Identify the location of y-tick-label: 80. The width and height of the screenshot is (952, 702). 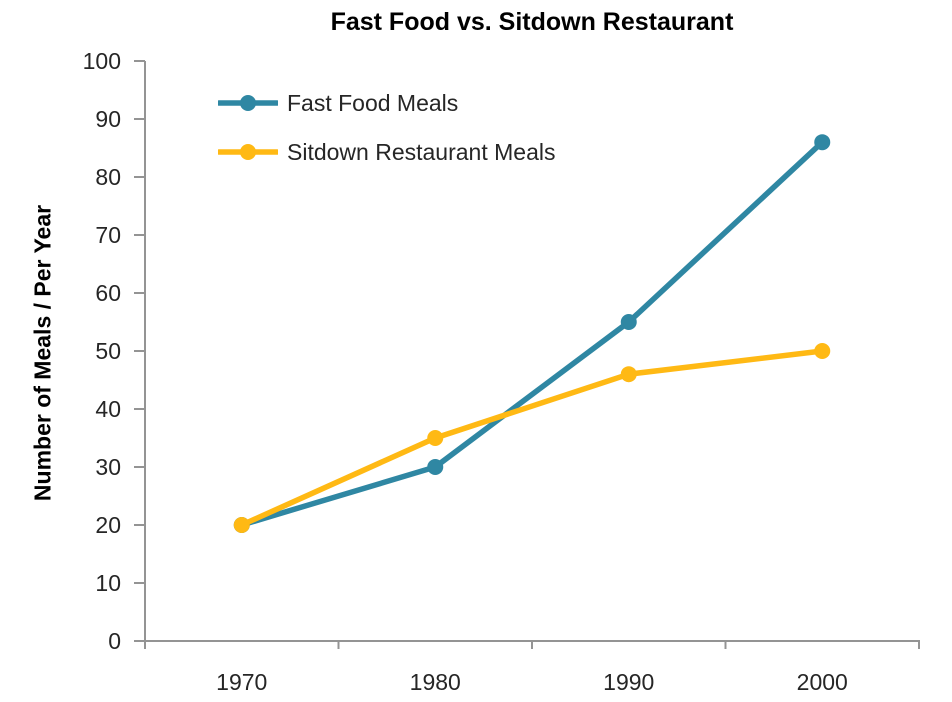
(108, 177).